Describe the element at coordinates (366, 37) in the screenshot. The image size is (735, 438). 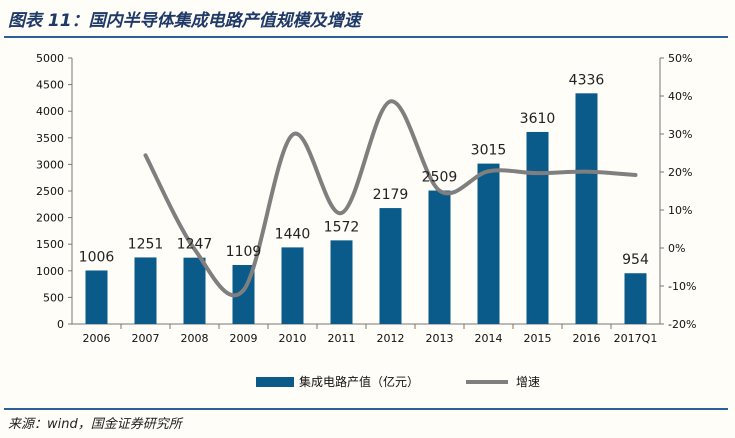
I see `title-divider` at that location.